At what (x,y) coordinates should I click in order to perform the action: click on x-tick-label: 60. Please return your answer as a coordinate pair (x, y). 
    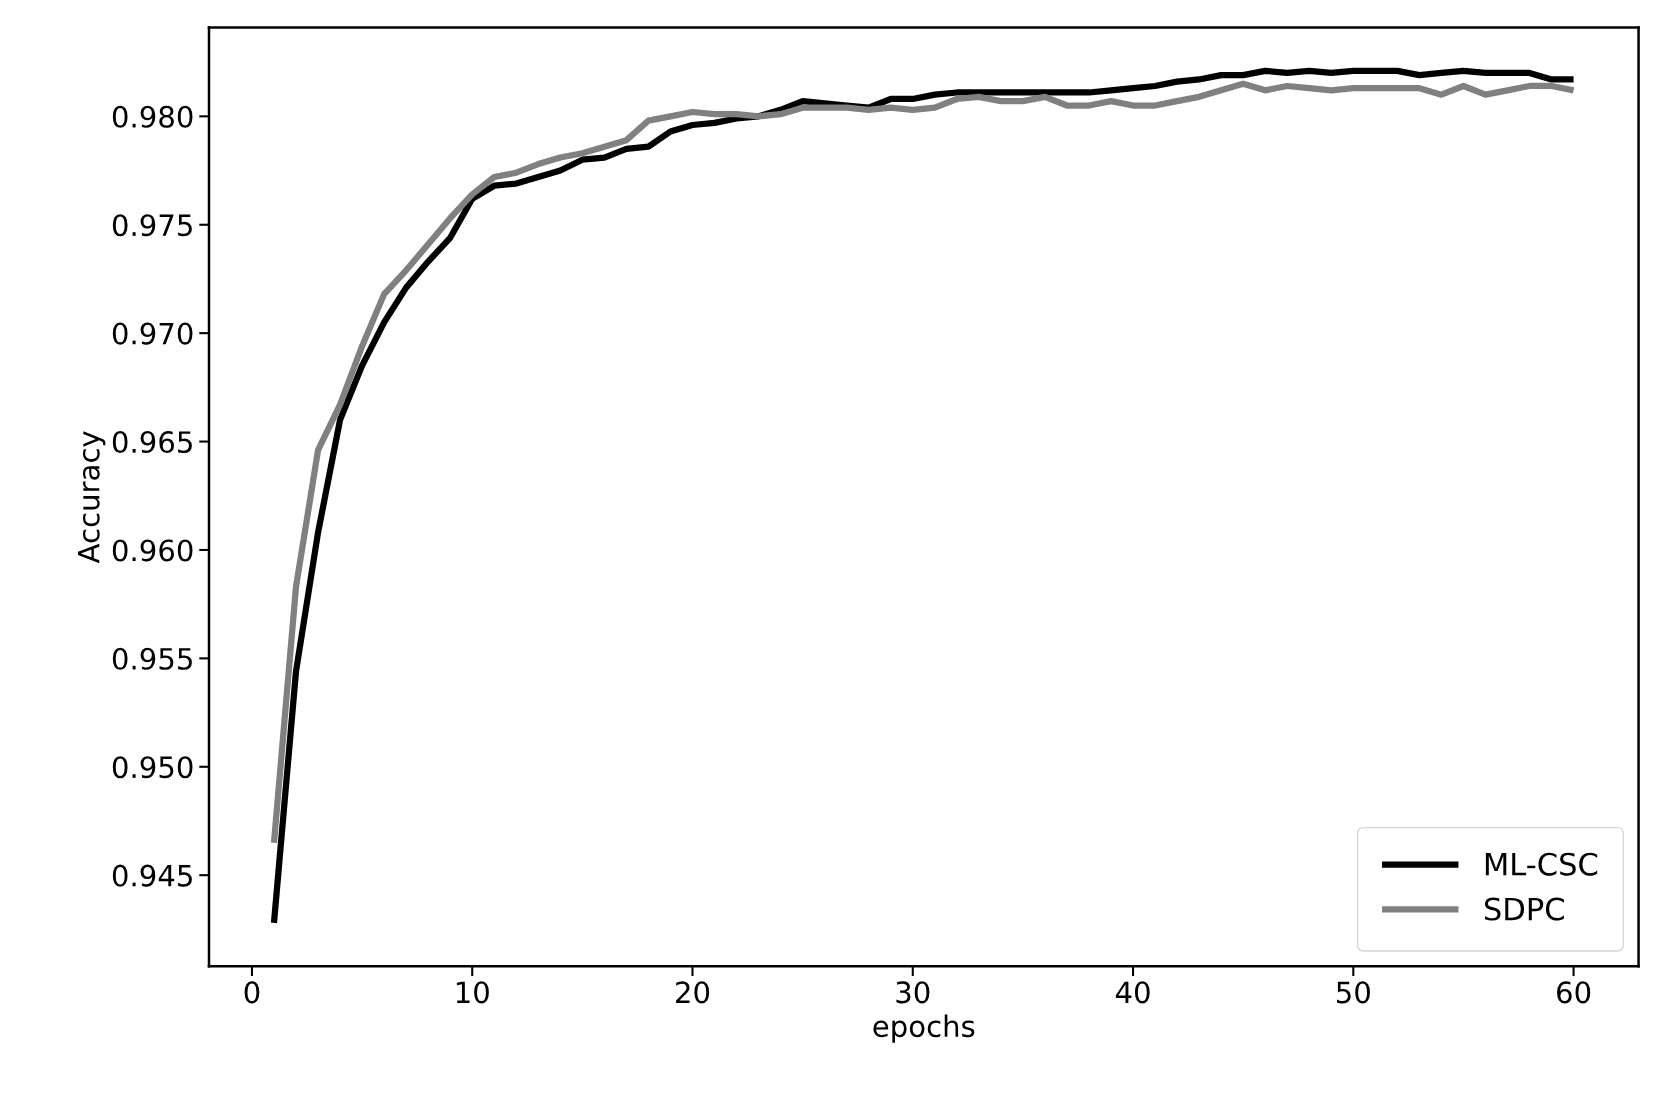
    Looking at the image, I should click on (1574, 992).